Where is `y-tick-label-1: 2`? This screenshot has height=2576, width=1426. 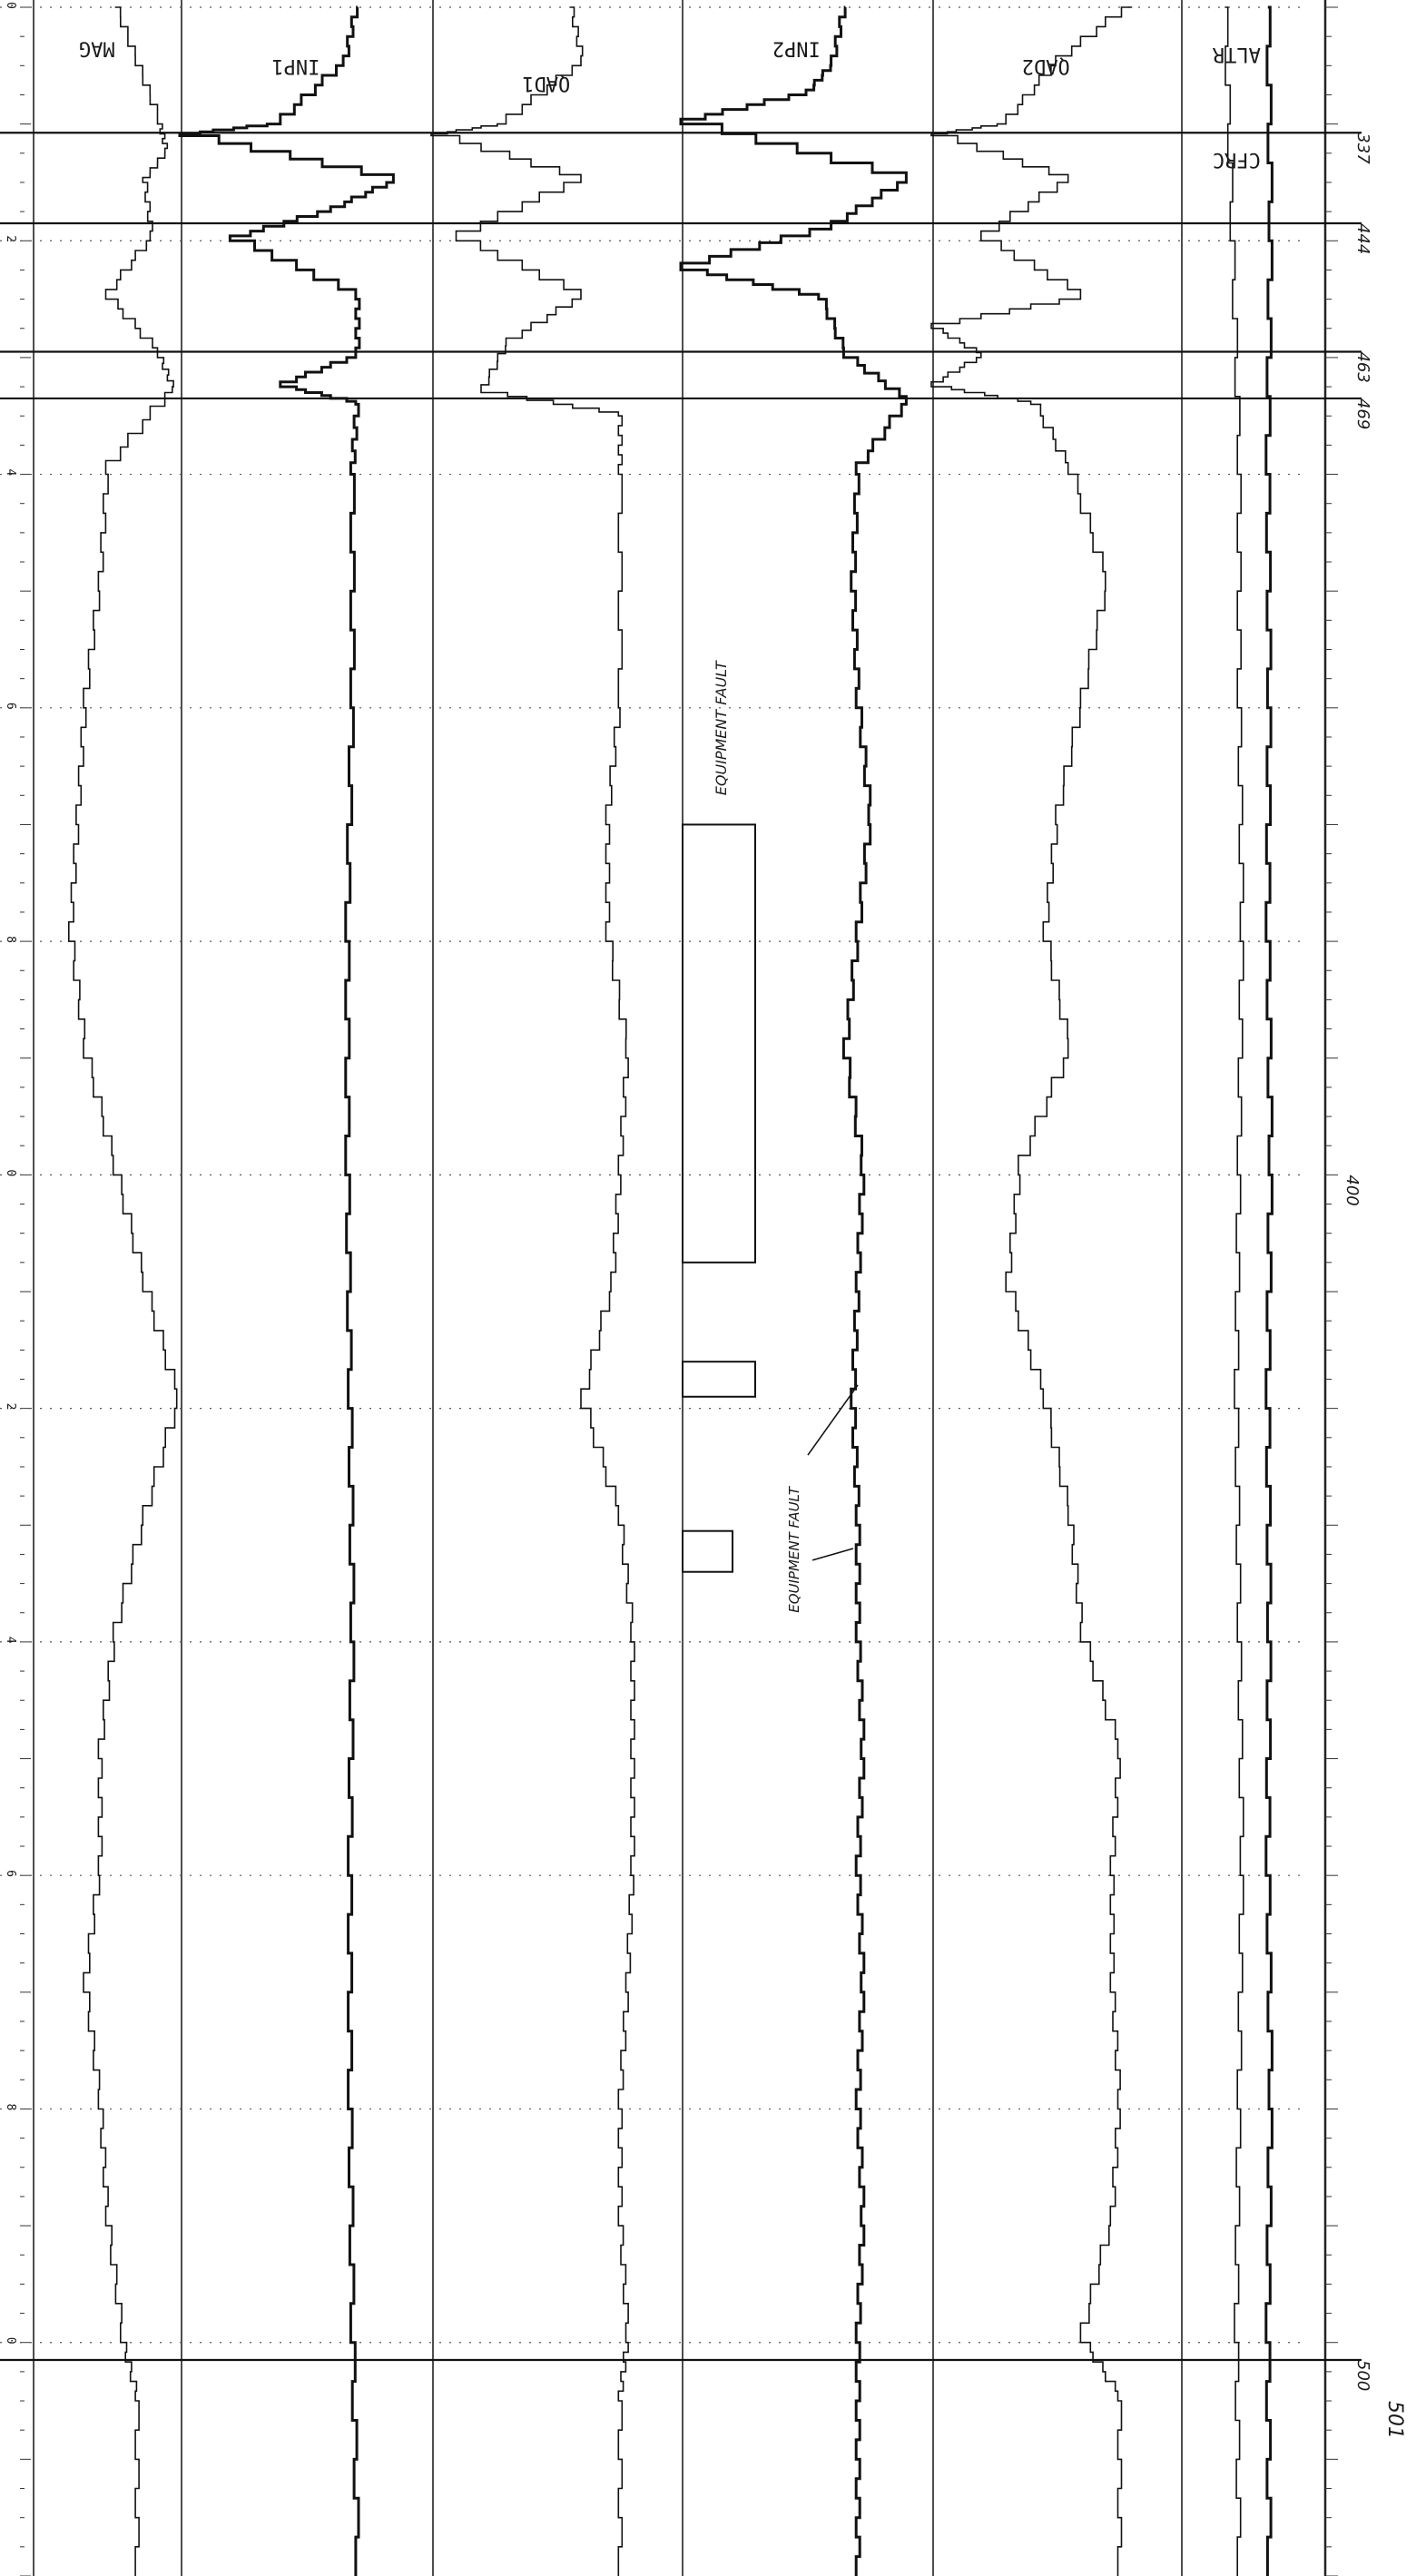 y-tick-label-1: 2 is located at coordinates (10, 238).